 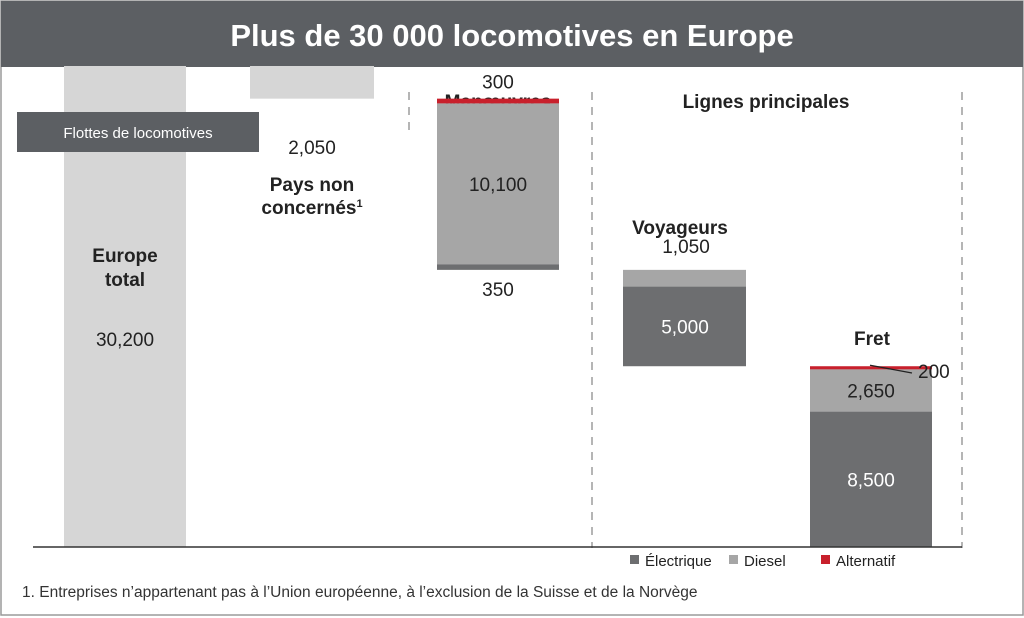 What do you see at coordinates (359, 204) in the screenshot?
I see `footnote-marker: 1` at bounding box center [359, 204].